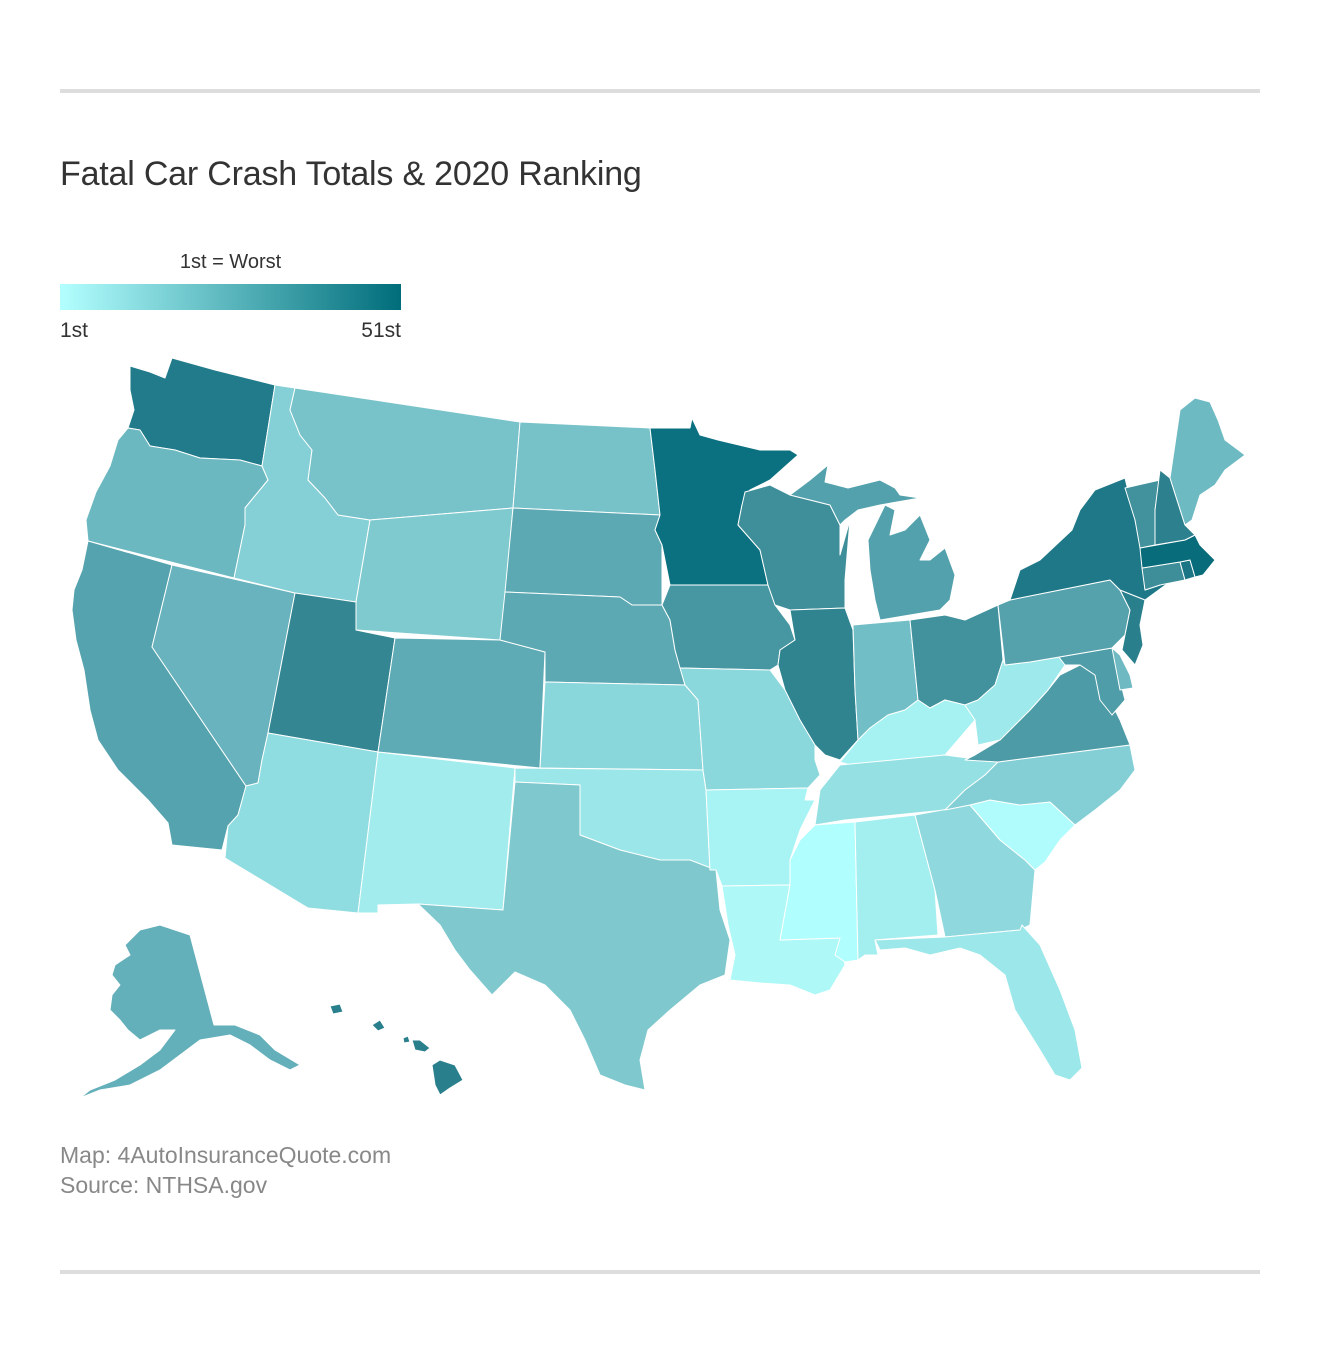  I want to click on legend-min-label: 1st, so click(74, 330).